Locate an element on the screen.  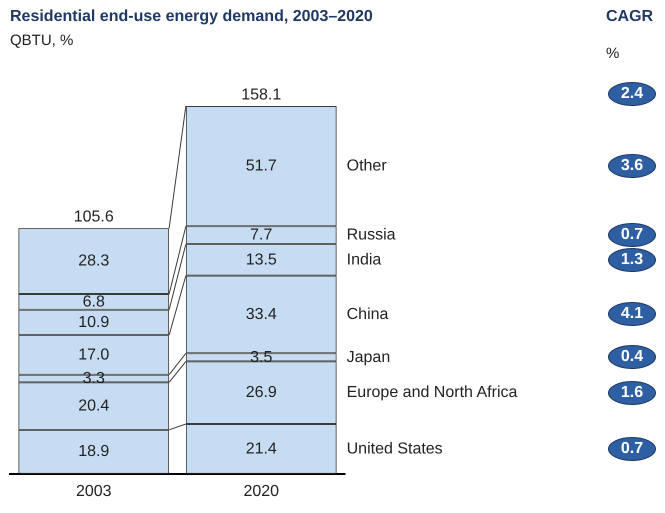
data-label: 26.9 is located at coordinates (261, 393).